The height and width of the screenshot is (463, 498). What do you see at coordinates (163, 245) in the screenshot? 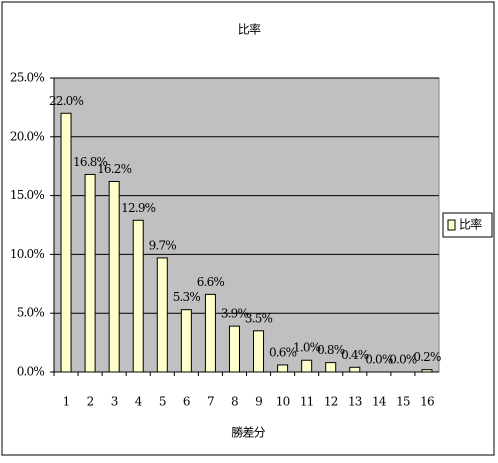
I see `value-label: 9.7%` at bounding box center [163, 245].